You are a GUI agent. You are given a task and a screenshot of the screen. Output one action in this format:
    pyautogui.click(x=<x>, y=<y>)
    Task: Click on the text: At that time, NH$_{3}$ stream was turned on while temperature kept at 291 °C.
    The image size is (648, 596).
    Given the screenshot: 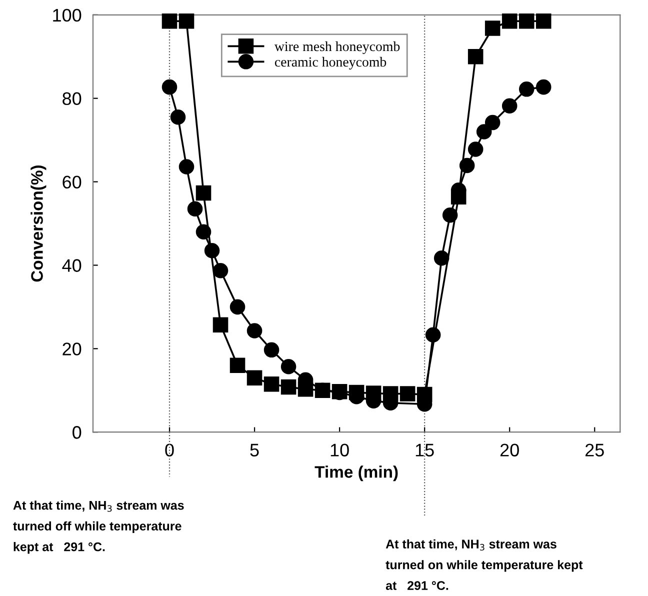 What is the action you would take?
    pyautogui.click(x=484, y=564)
    